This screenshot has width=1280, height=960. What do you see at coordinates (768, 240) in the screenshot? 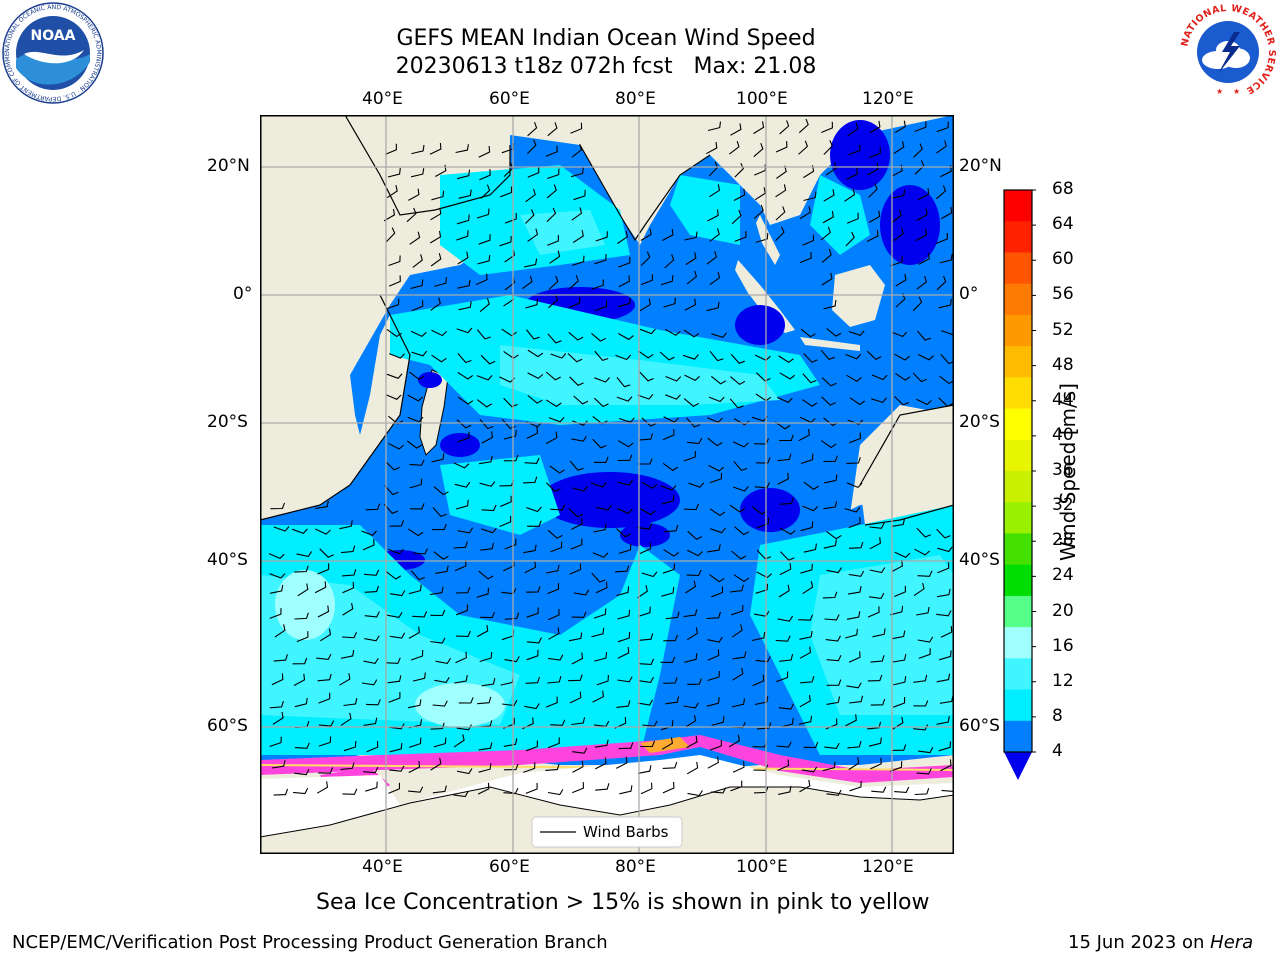
I see `malay-peninsula-land` at bounding box center [768, 240].